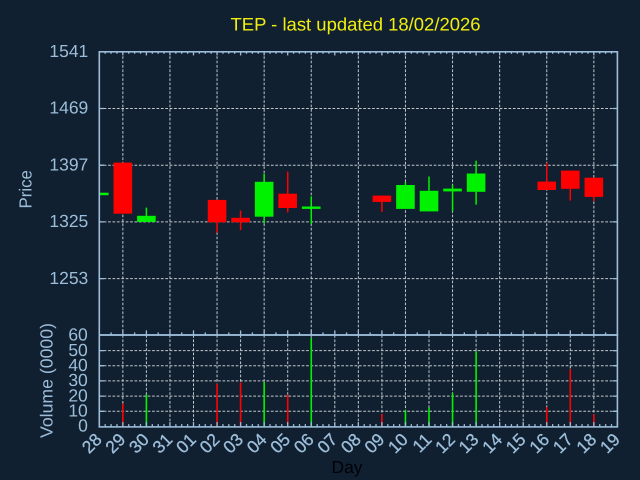 The image size is (640, 480). I want to click on svg-text: 1325, so click(68, 221).